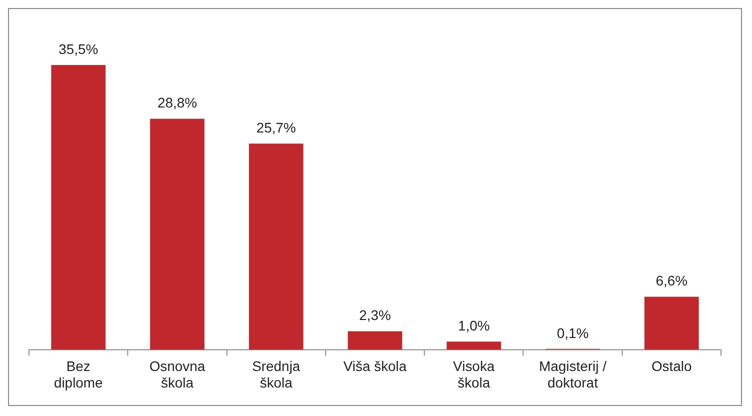 The image size is (752, 416). What do you see at coordinates (79, 374) in the screenshot?
I see `x-tick-label: Bez diplome` at bounding box center [79, 374].